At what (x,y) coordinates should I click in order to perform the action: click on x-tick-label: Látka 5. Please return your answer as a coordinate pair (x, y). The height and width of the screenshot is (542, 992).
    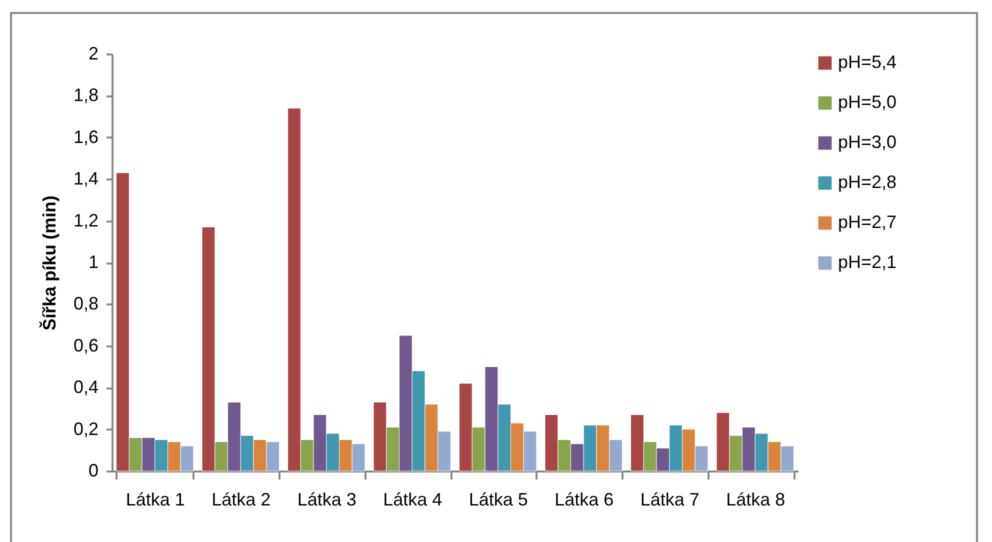
    Looking at the image, I should click on (498, 500).